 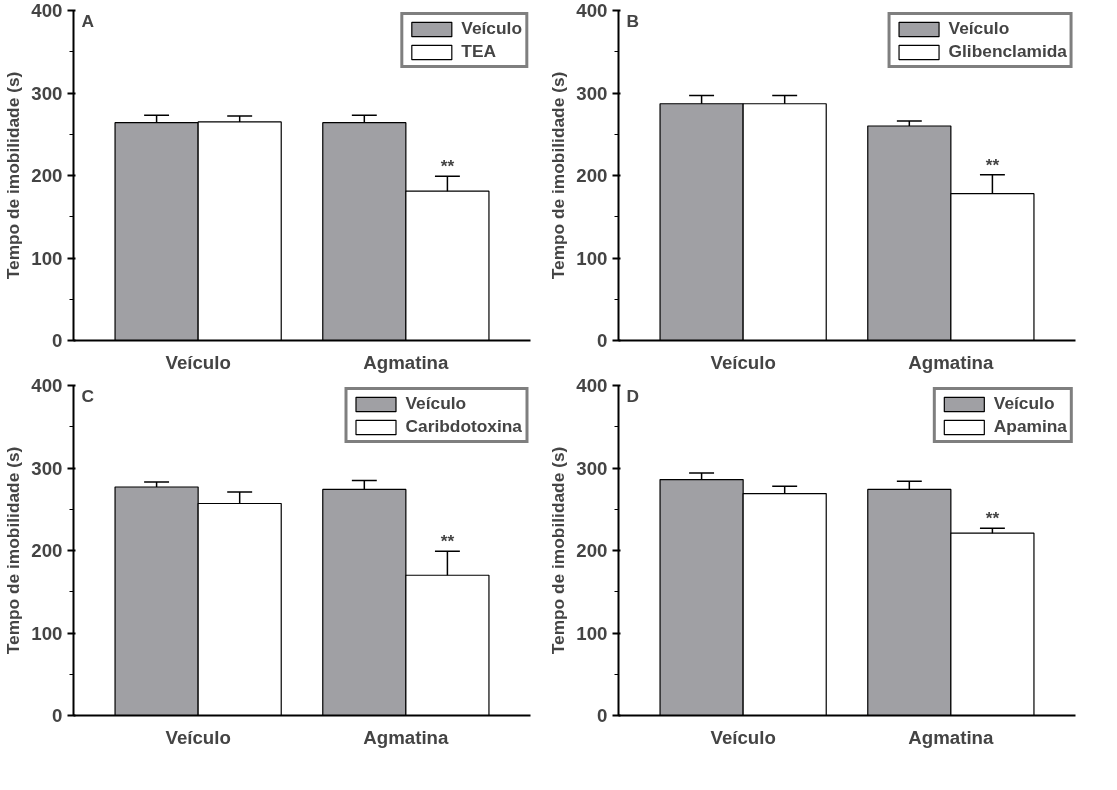 What do you see at coordinates (463, 426) in the screenshot?
I see `legend-label: Caribdotoxina` at bounding box center [463, 426].